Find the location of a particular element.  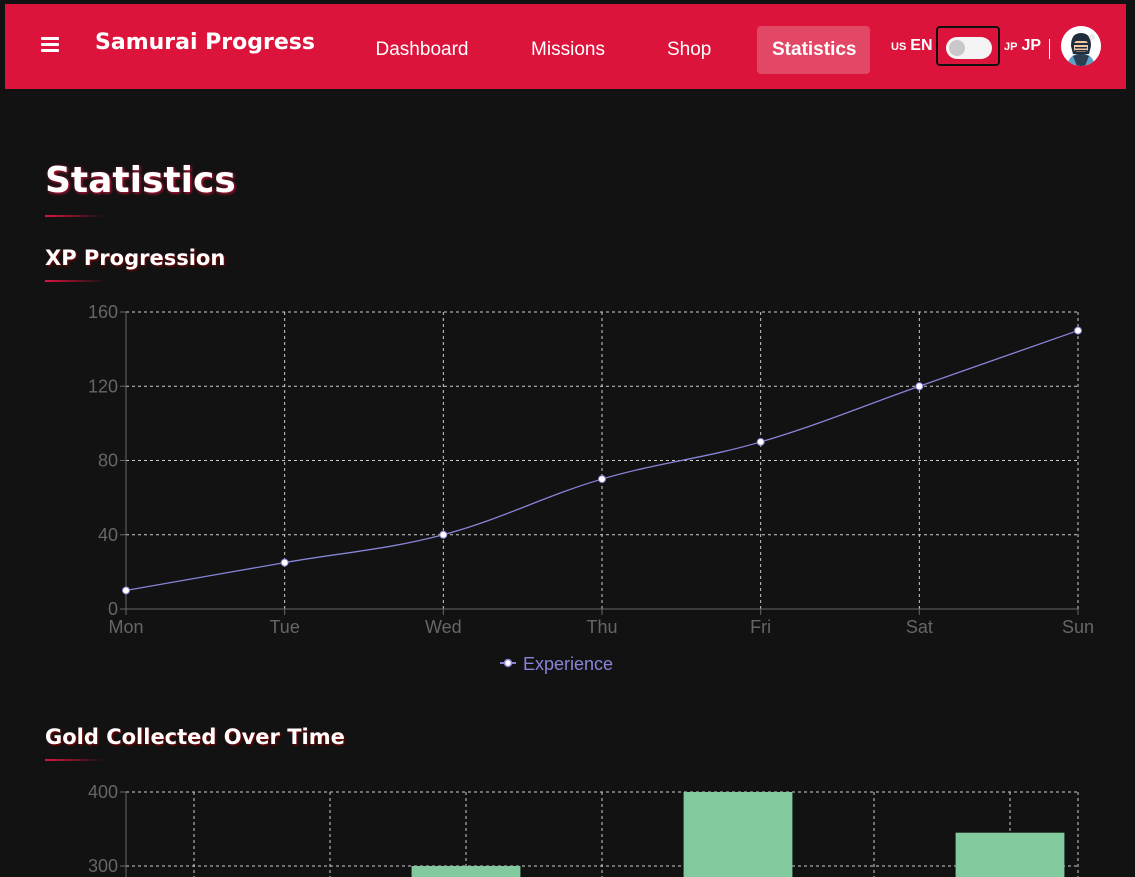

x-tick-label: Sat is located at coordinates (919, 627).